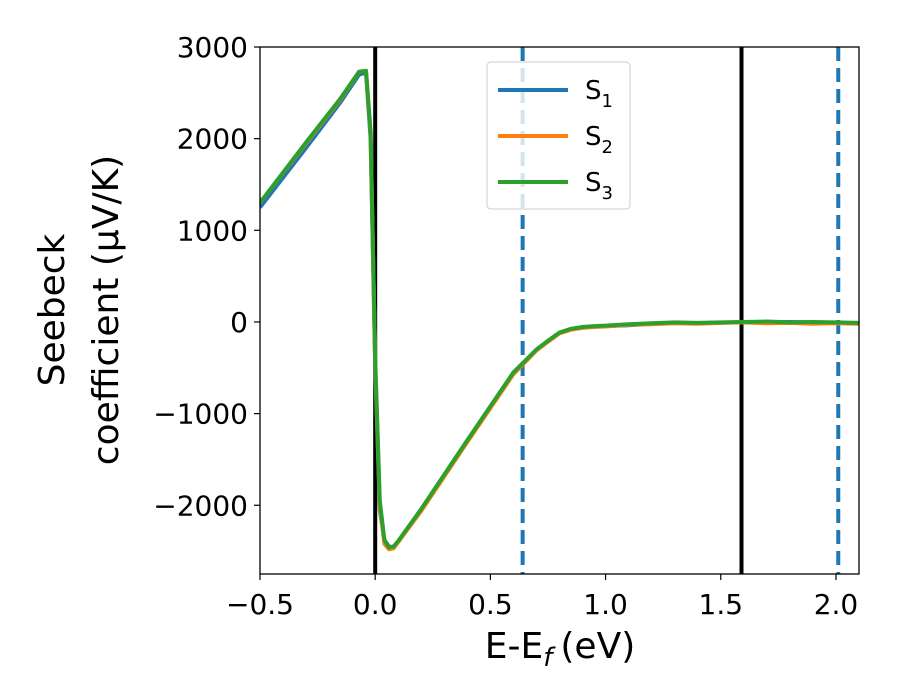 This screenshot has height=700, width=900. What do you see at coordinates (106, 310) in the screenshot?
I see `y-axis-label-line2: coefficient (μV/K)` at bounding box center [106, 310].